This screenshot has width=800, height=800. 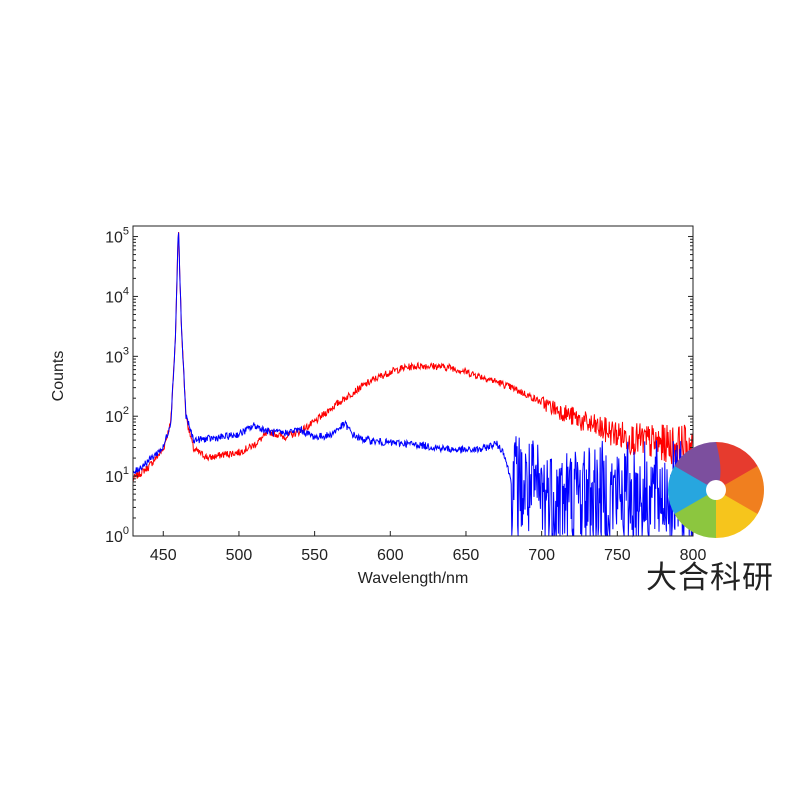 I want to click on watermark-text: 大合科研, so click(x=710, y=578).